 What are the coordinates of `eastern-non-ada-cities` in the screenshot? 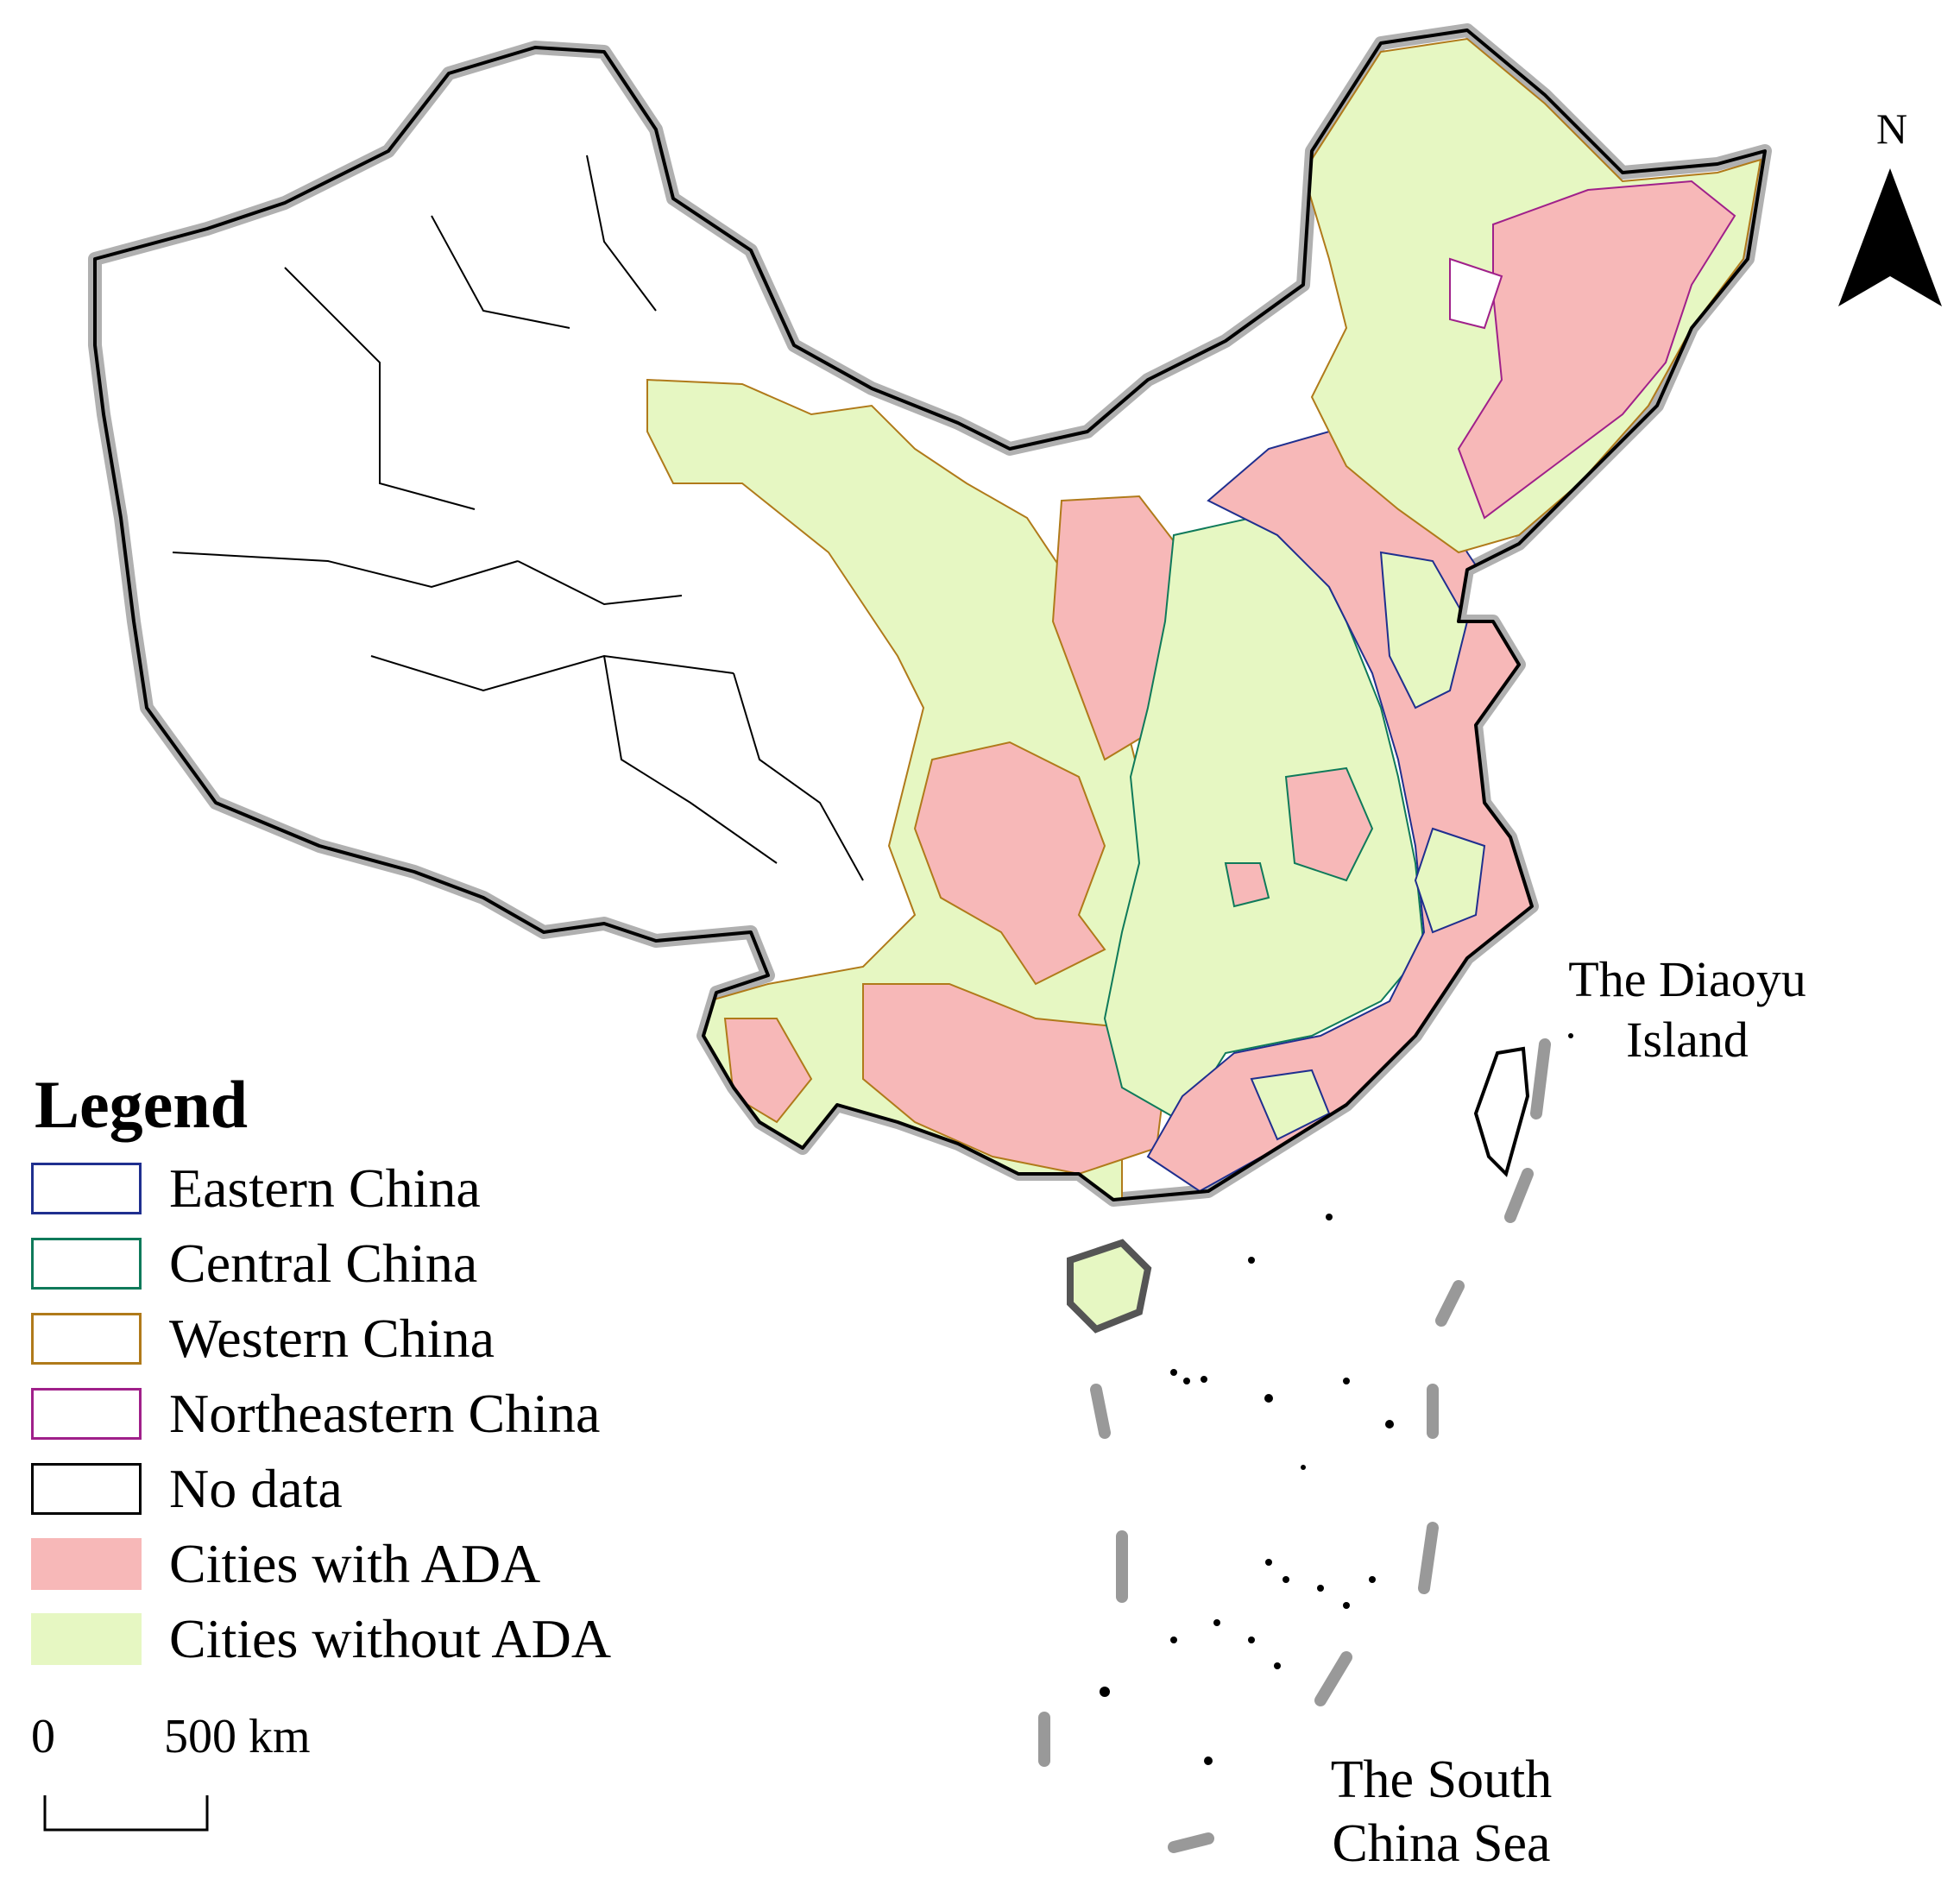 It's located at (1368, 846).